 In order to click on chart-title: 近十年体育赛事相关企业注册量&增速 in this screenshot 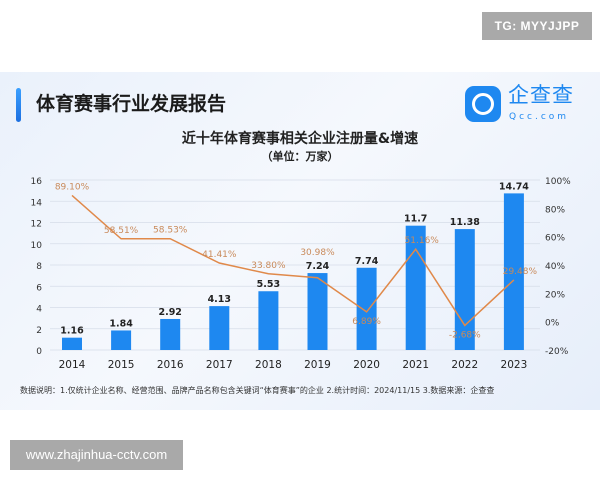, I will do `click(300, 139)`.